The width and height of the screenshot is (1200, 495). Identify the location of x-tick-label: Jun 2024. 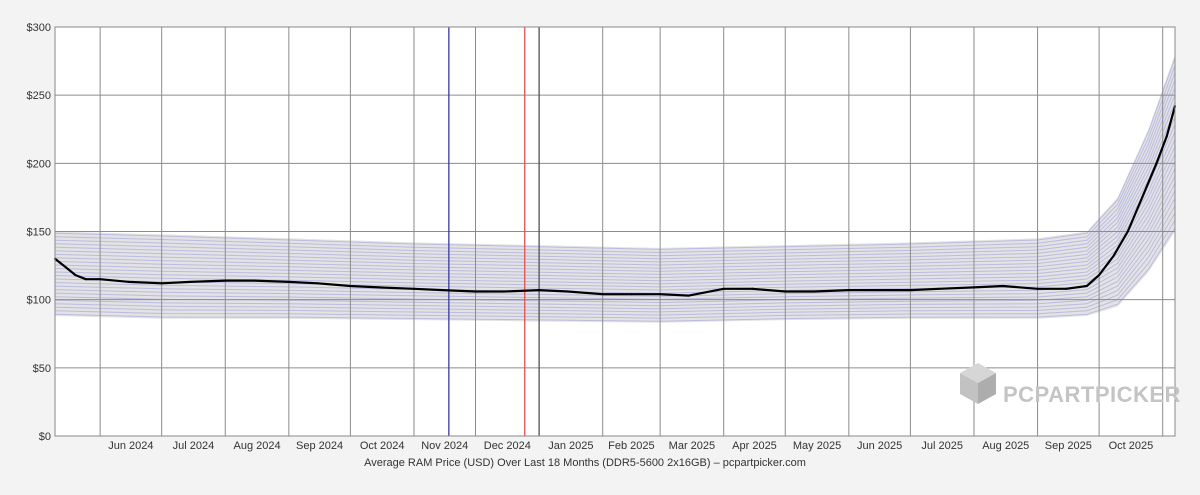
(130, 446).